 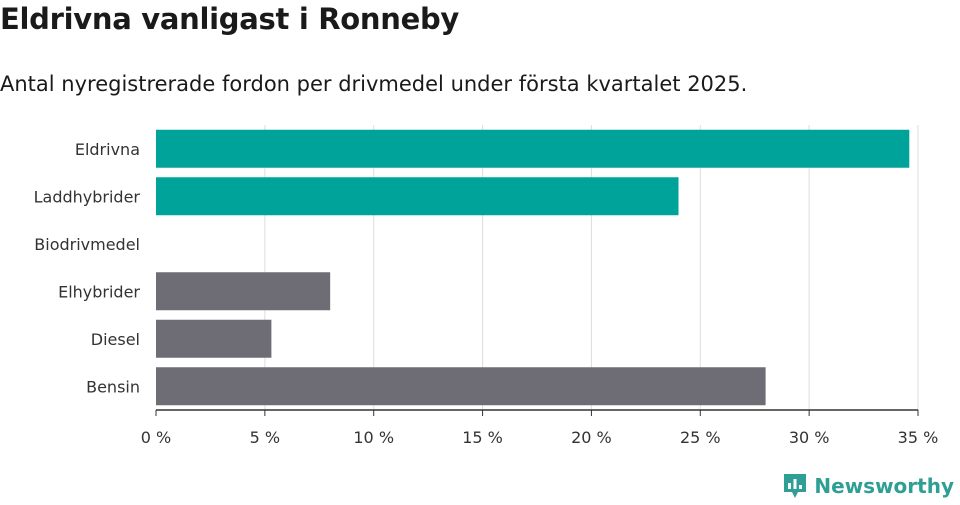 I want to click on category-label: Laddhybrider, so click(x=87, y=196).